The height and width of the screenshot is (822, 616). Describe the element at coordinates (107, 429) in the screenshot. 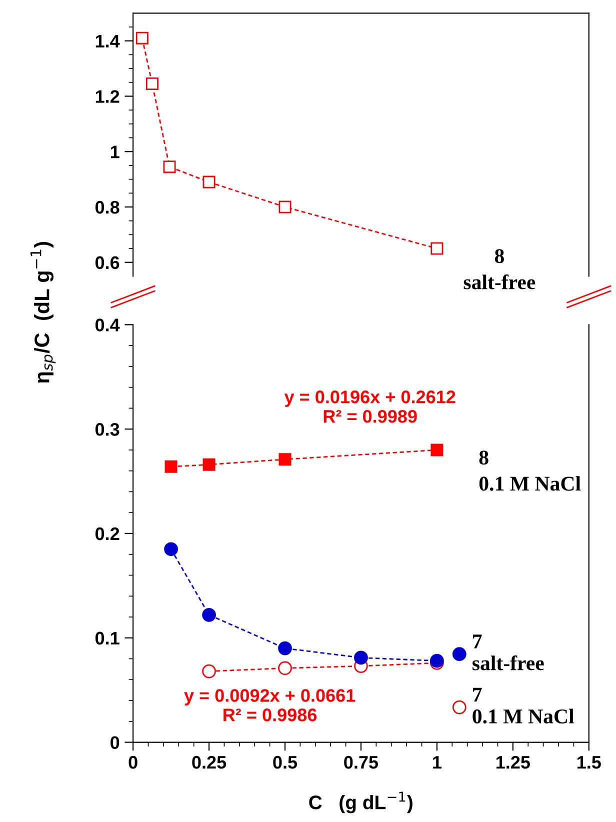

I see `y-tick-label: 0.3` at that location.